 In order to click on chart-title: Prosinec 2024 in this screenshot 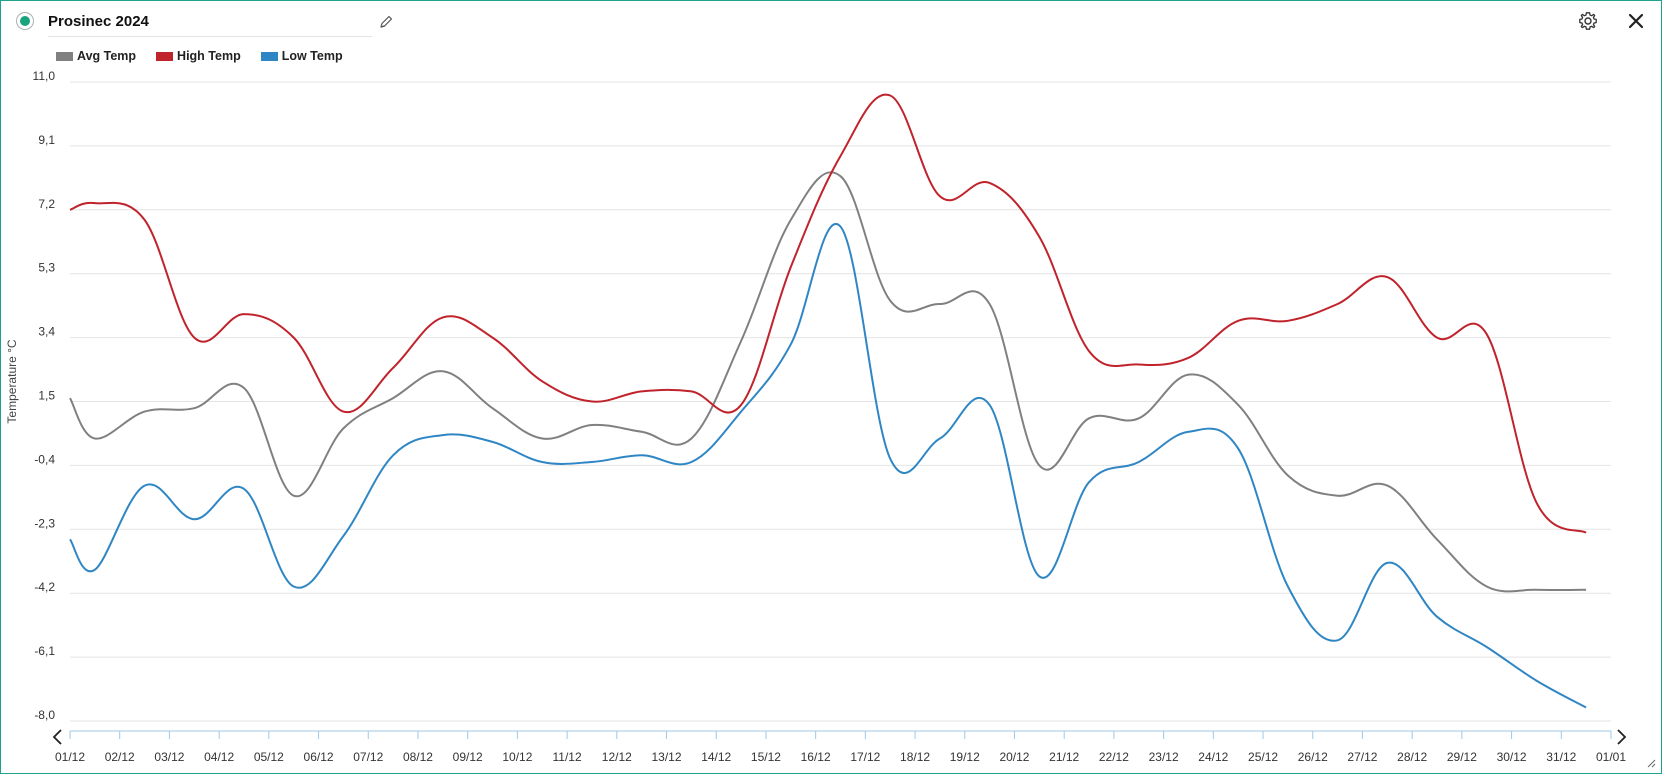, I will do `click(210, 25)`.